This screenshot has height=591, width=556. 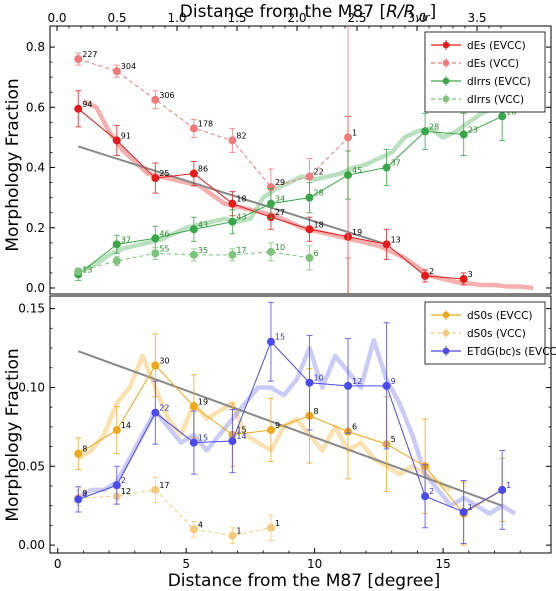 I want to click on data-label: 15, so click(x=241, y=430).